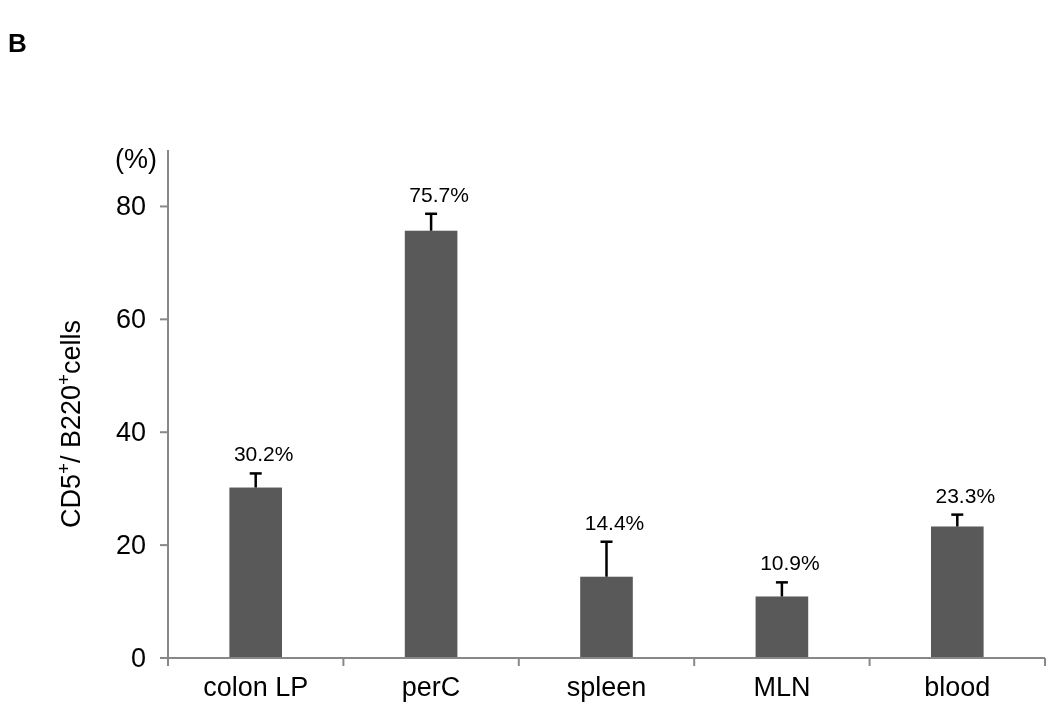 The width and height of the screenshot is (1055, 711). I want to click on y-tick-label: 80, so click(130, 206).